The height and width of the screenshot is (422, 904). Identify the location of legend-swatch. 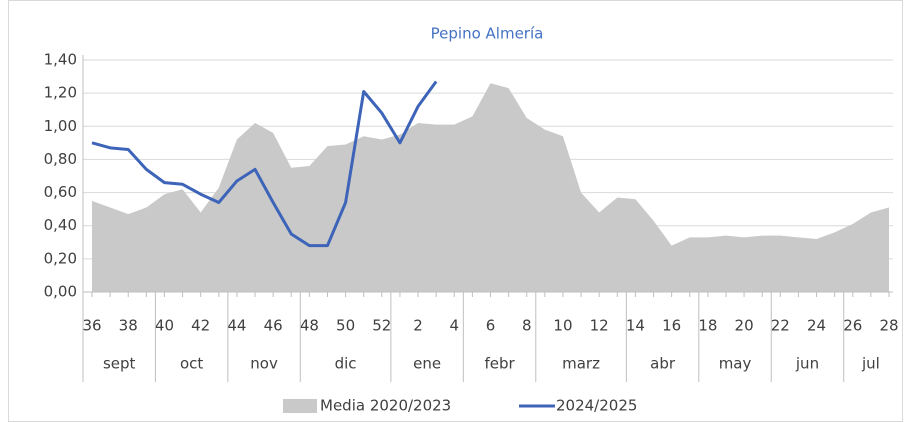
(300, 406).